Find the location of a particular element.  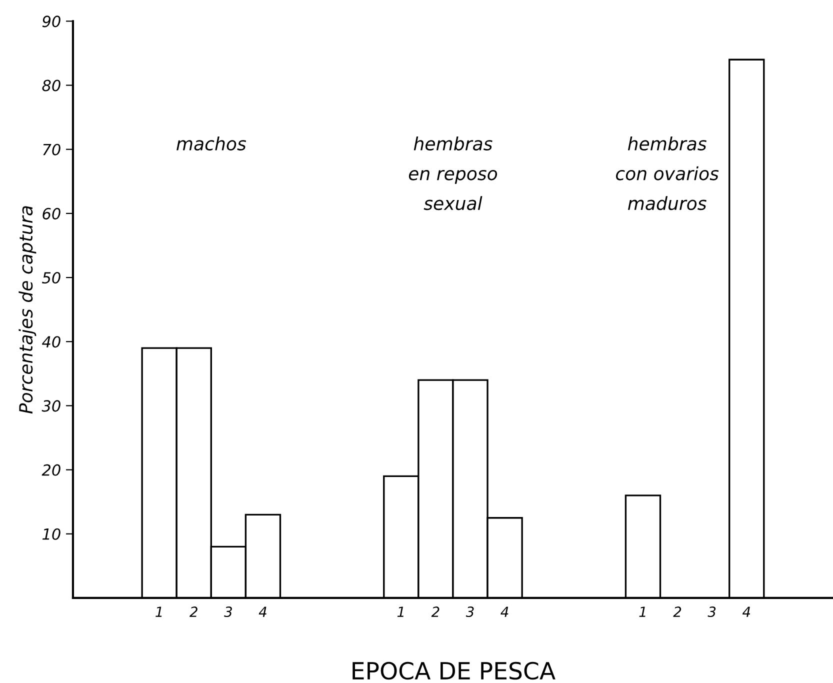

x-axis-title: EPOCA DE PESCA is located at coordinates (454, 671).